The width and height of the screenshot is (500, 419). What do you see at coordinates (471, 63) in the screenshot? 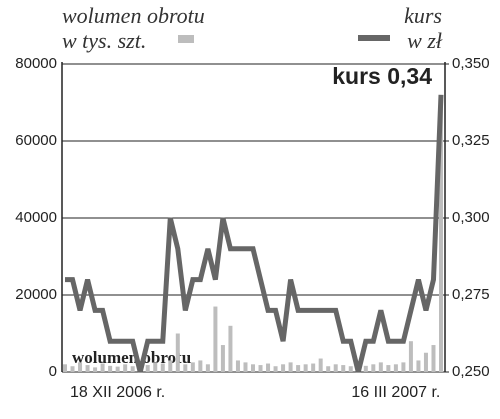
I see `y2-tick-label: 0,350` at bounding box center [471, 63].